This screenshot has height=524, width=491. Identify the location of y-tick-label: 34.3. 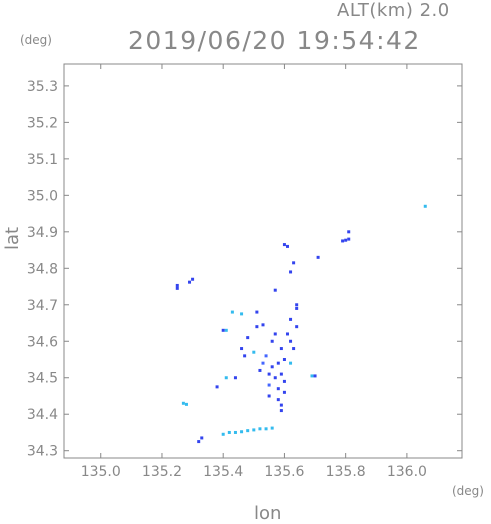
(42, 452).